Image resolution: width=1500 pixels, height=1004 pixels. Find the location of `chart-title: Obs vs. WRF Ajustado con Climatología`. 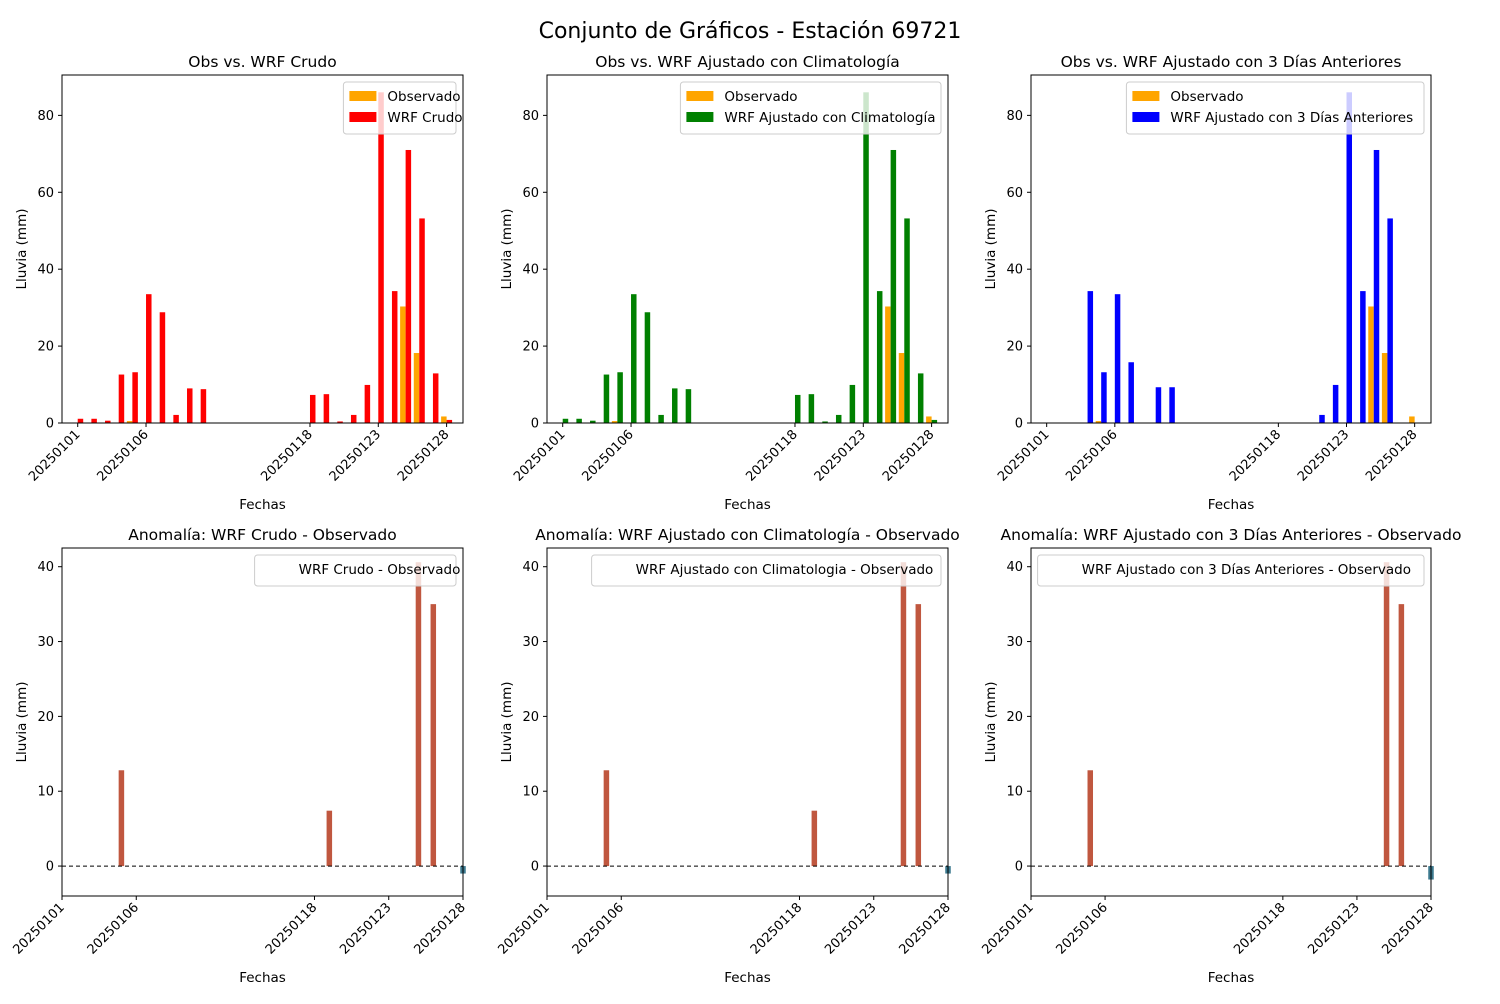

chart-title: Obs vs. WRF Ajustado con Climatología is located at coordinates (747, 62).